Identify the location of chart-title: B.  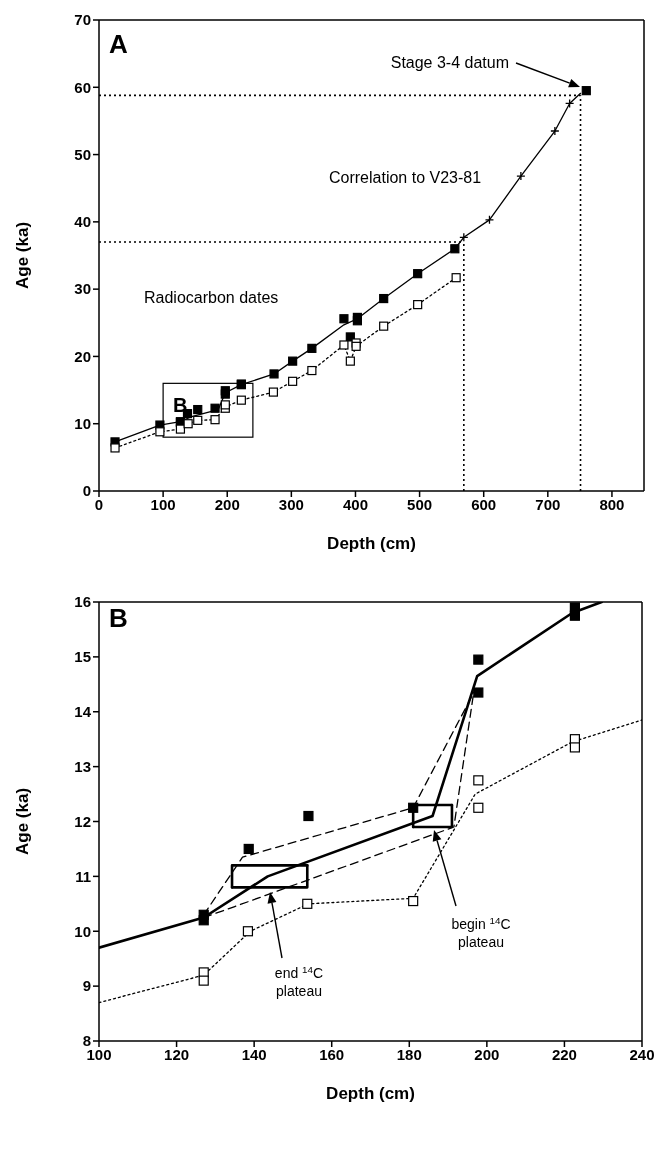
(118, 618).